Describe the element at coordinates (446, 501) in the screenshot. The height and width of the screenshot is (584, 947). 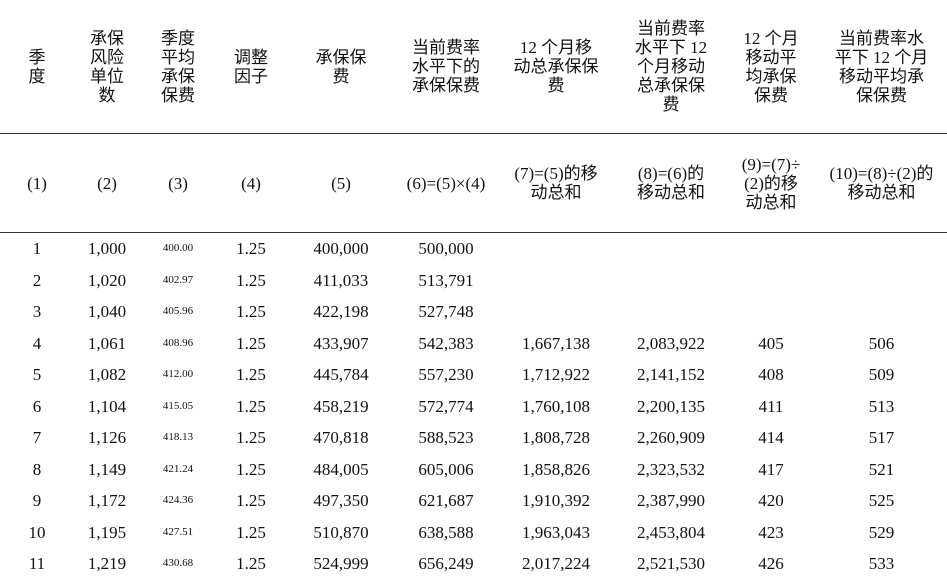
I see `cell: 621,687` at that location.